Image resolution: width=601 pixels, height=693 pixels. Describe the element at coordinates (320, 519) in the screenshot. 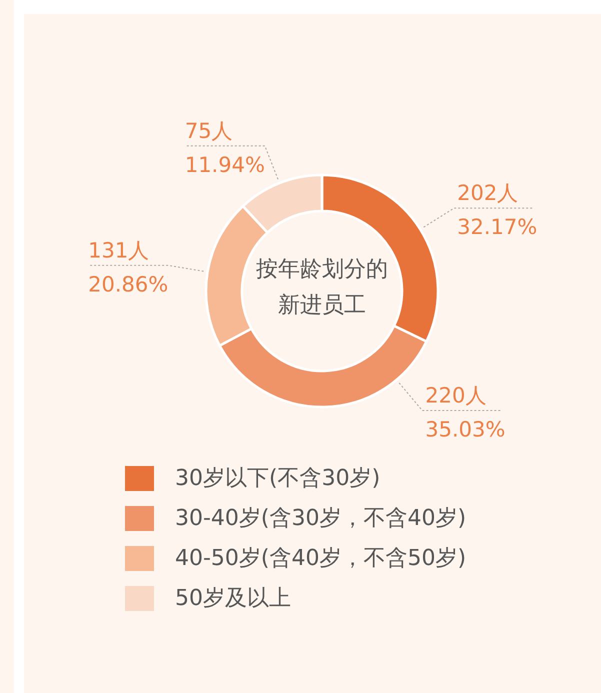

I see `legend-label: 30-40岁(含30岁，不含40岁)` at that location.